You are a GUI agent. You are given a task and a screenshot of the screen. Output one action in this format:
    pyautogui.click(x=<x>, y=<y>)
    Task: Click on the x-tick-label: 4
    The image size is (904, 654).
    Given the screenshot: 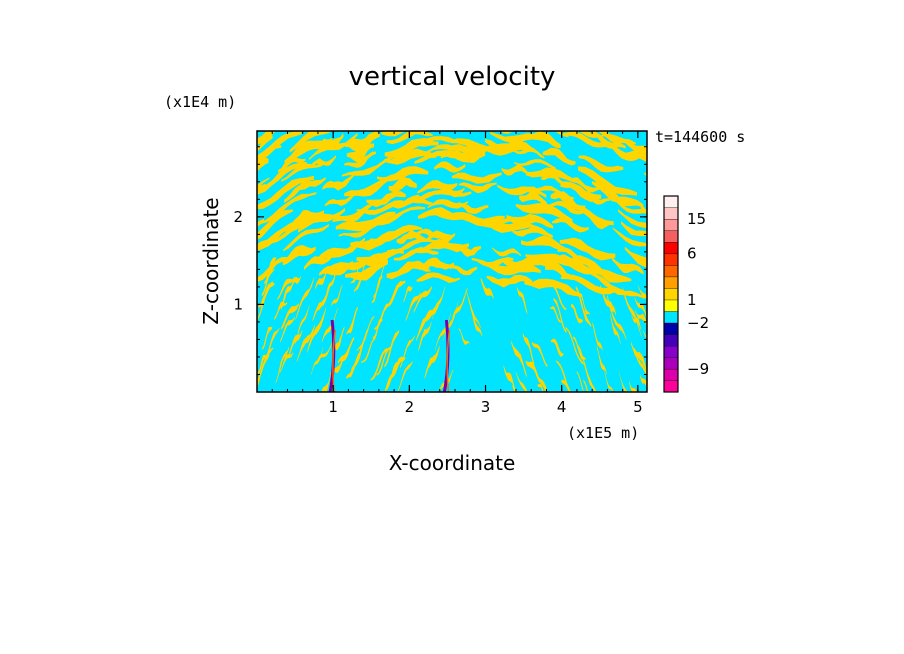 What is the action you would take?
    pyautogui.click(x=562, y=407)
    